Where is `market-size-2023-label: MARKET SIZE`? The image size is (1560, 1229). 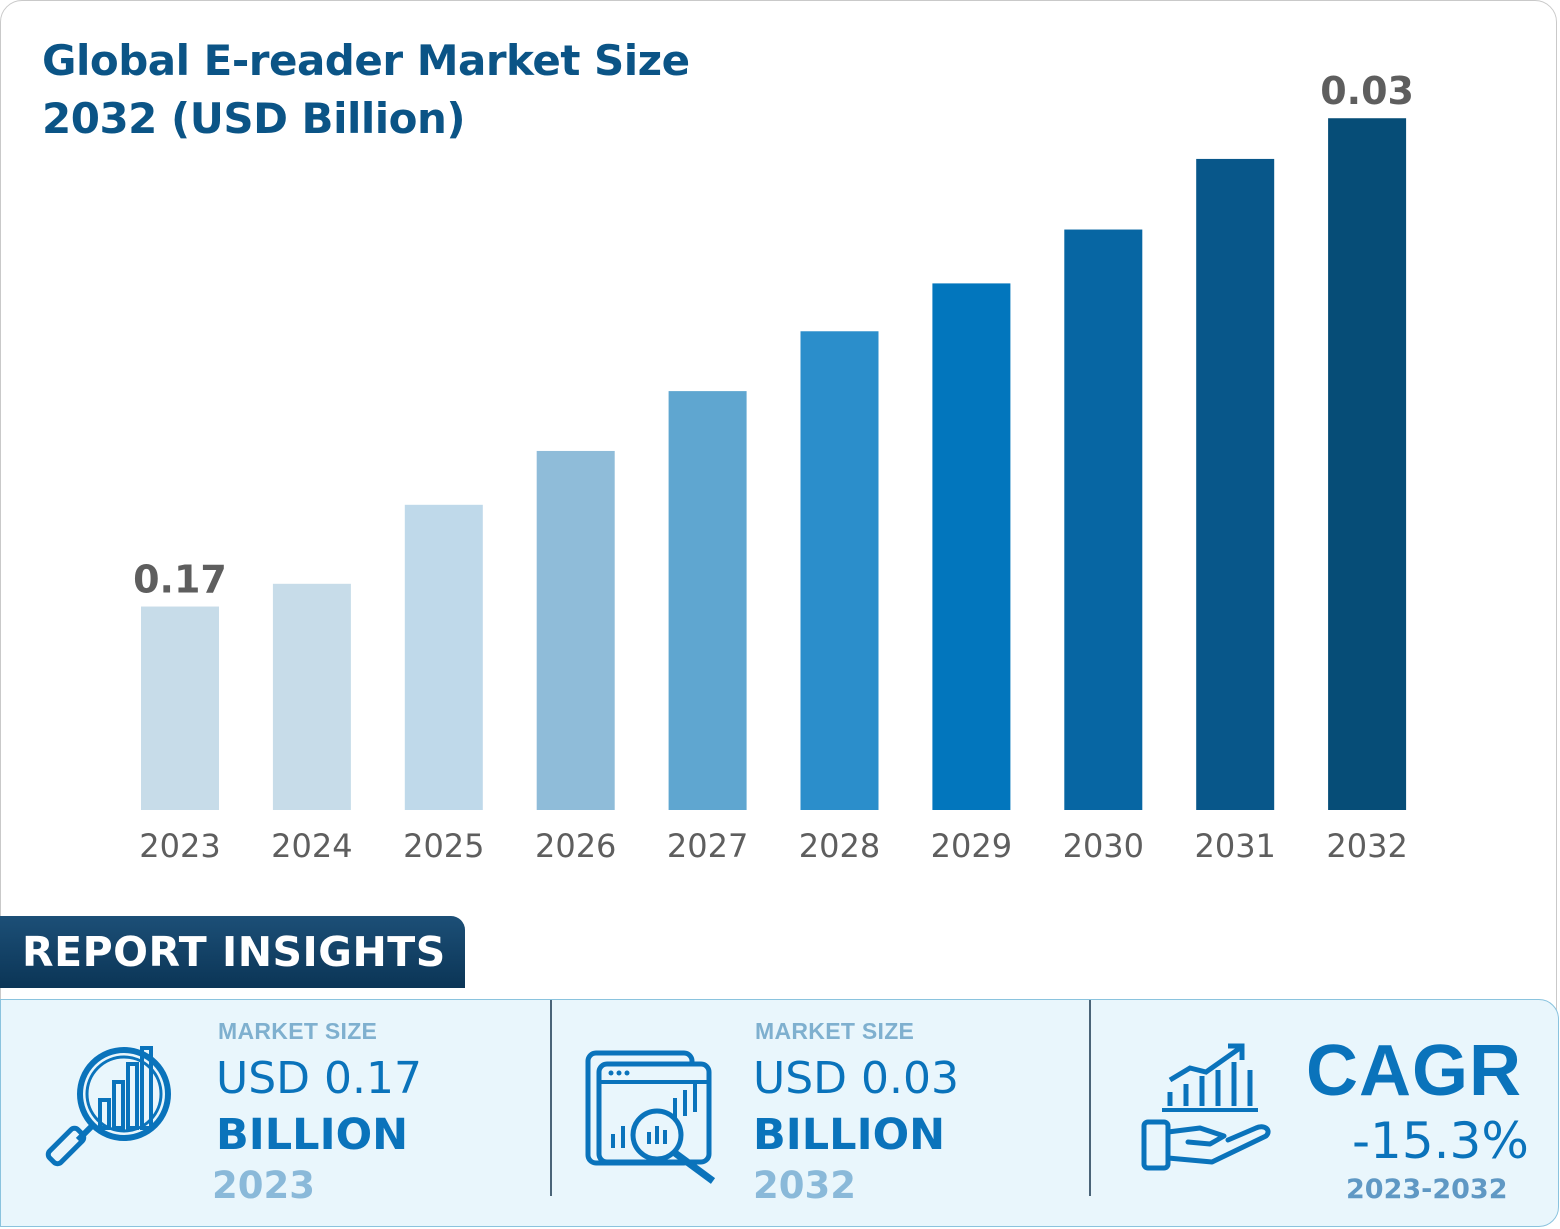 market-size-2023-label: MARKET SIZE is located at coordinates (298, 1031).